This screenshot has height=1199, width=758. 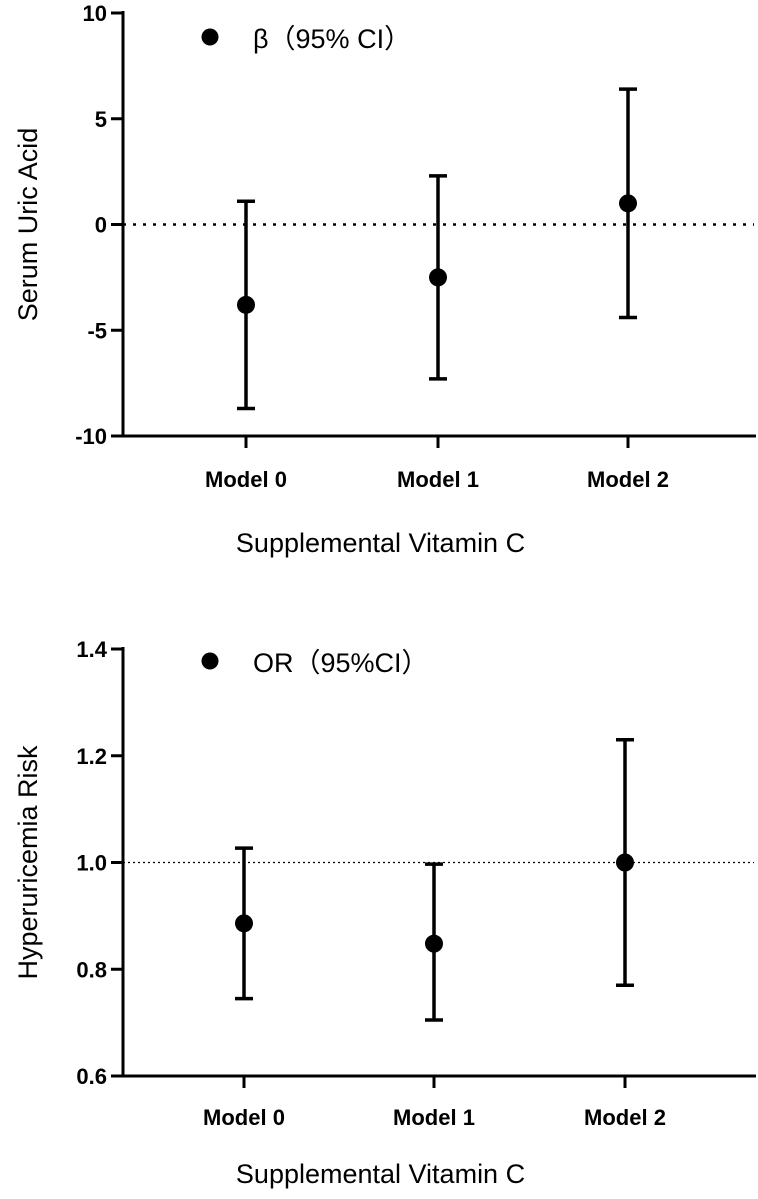 What do you see at coordinates (91, 756) in the screenshot?
I see `chart1-y-tick-label: 1.2` at bounding box center [91, 756].